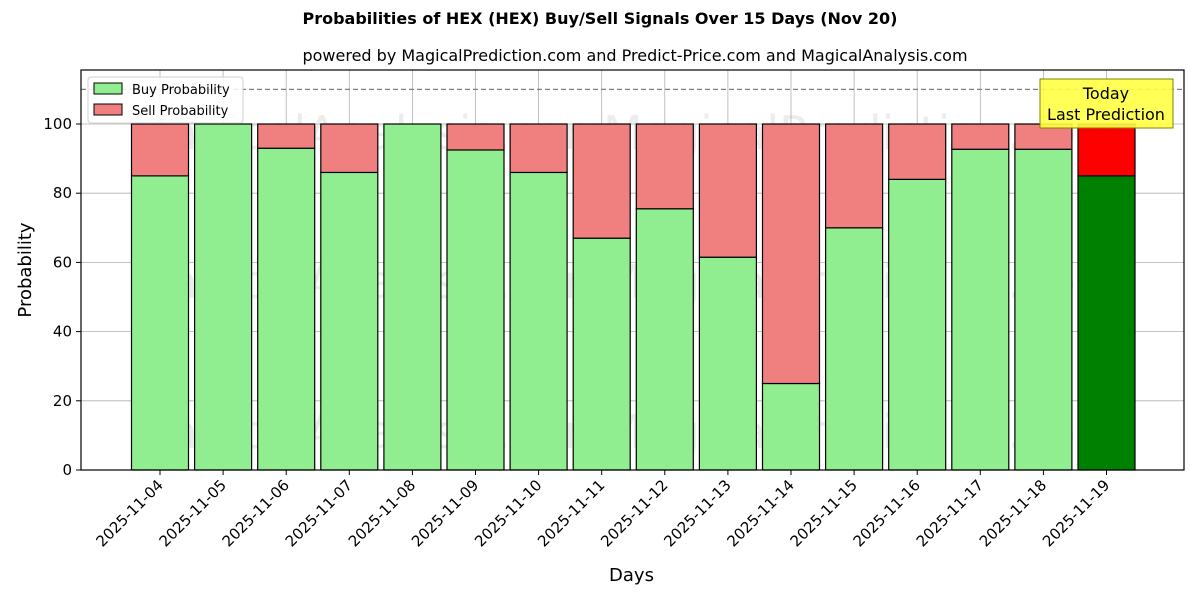 This screenshot has height=600, width=1200. Describe the element at coordinates (62, 262) in the screenshot. I see `y-tick-label: 60` at that location.